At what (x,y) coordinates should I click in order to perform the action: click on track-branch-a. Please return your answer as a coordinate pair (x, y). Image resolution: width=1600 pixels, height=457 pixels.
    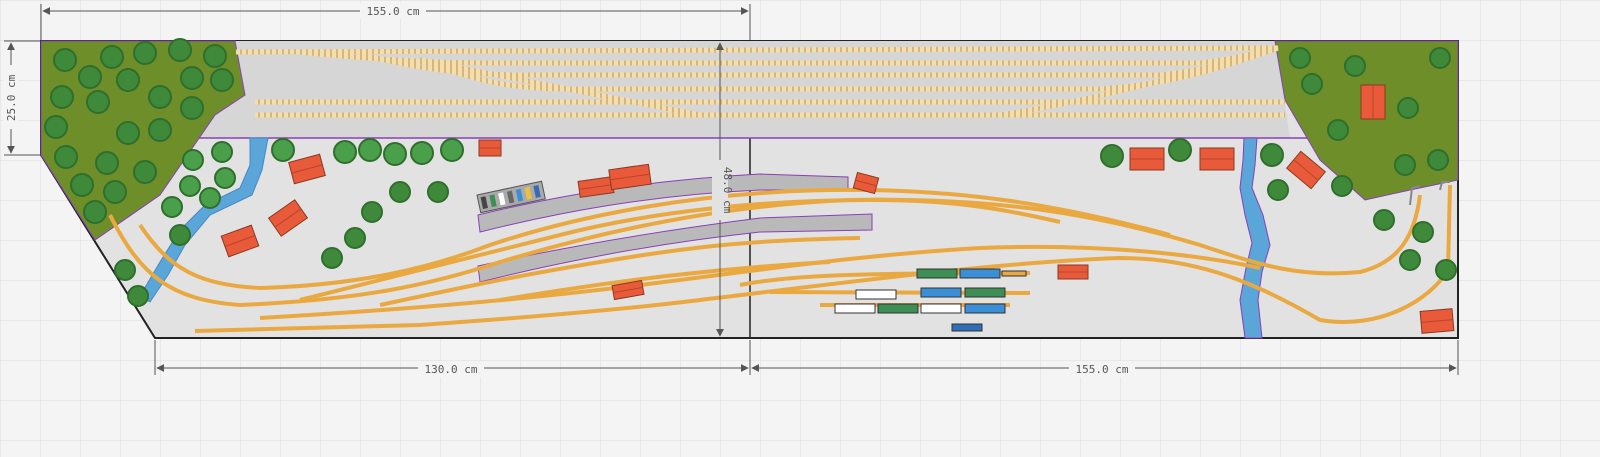
    Looking at the image, I should click on (620, 271).